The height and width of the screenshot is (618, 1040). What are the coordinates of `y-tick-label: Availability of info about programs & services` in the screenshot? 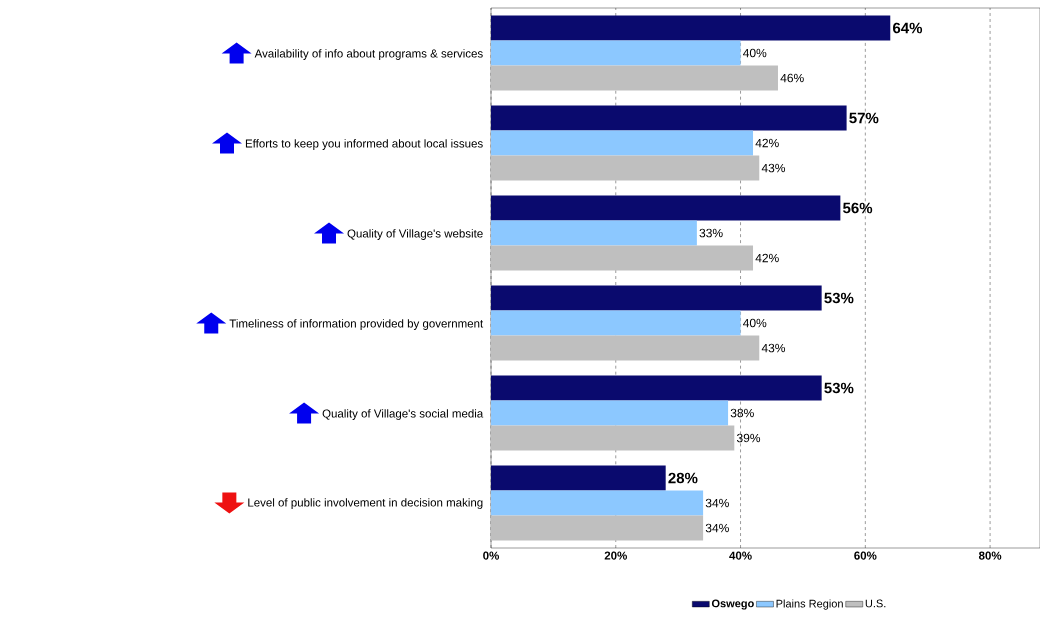 It's located at (368, 54).